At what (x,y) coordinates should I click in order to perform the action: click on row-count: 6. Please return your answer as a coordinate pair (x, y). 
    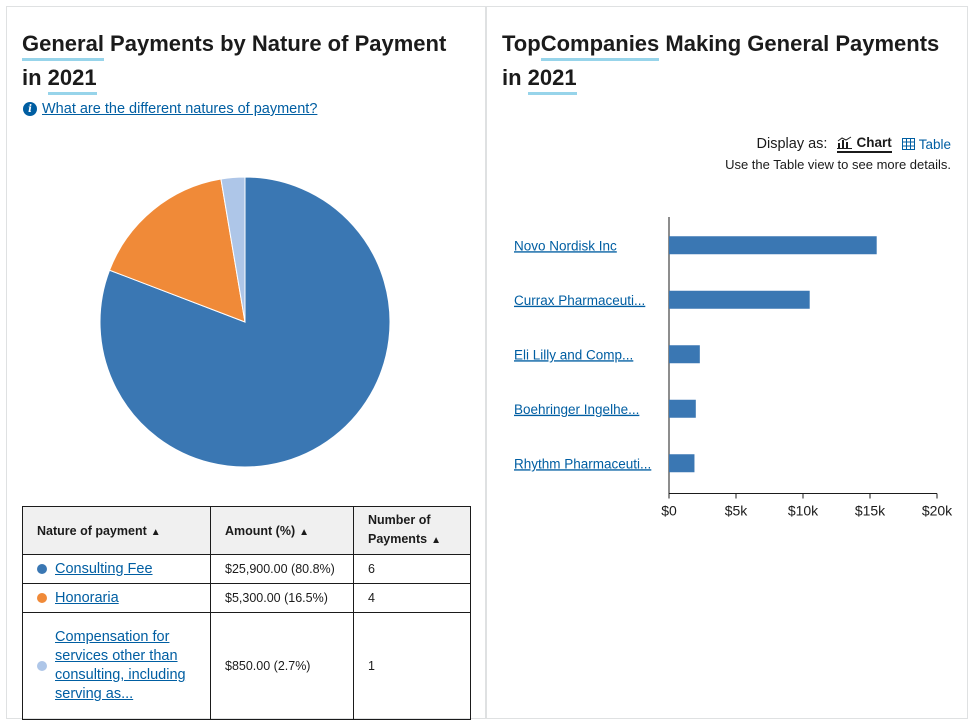
    Looking at the image, I should click on (412, 569).